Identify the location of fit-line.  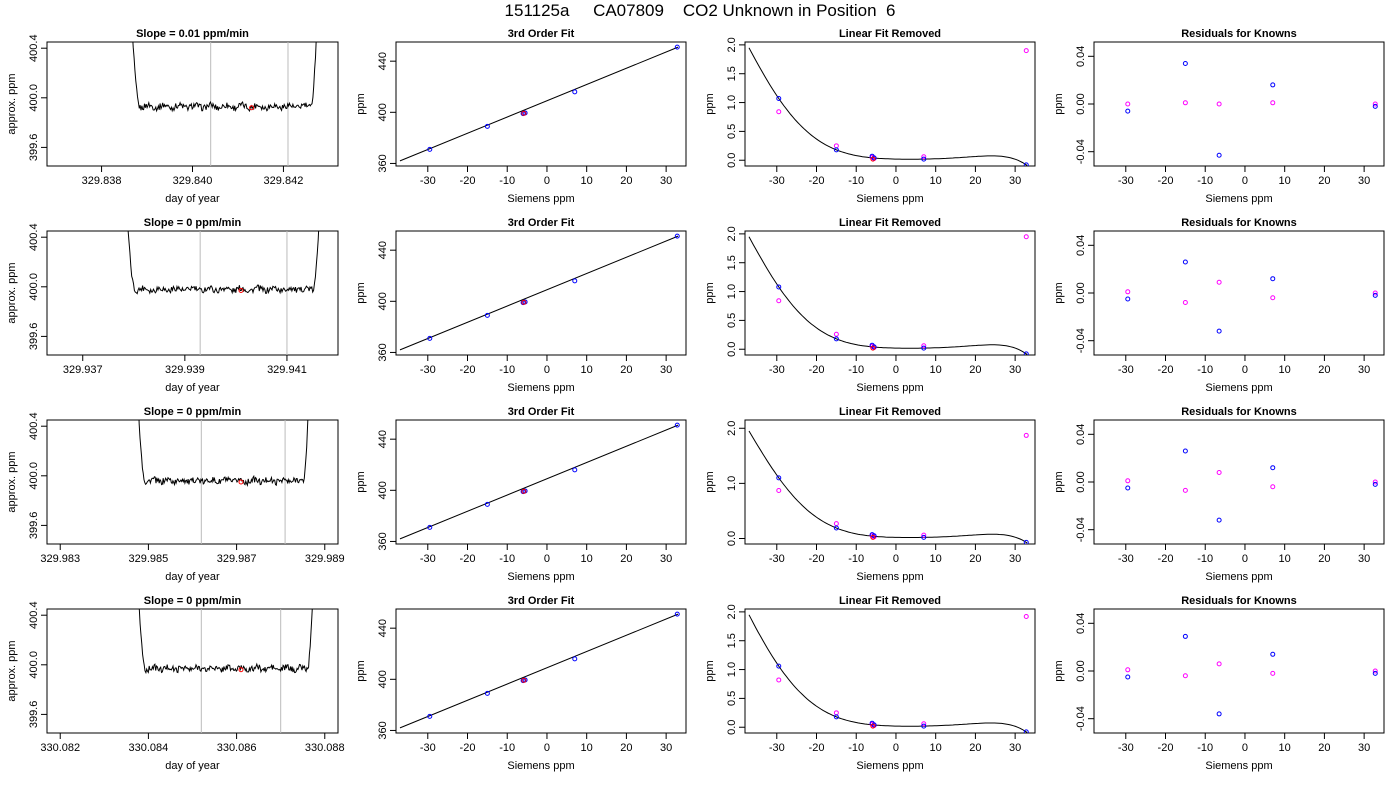
(539, 293).